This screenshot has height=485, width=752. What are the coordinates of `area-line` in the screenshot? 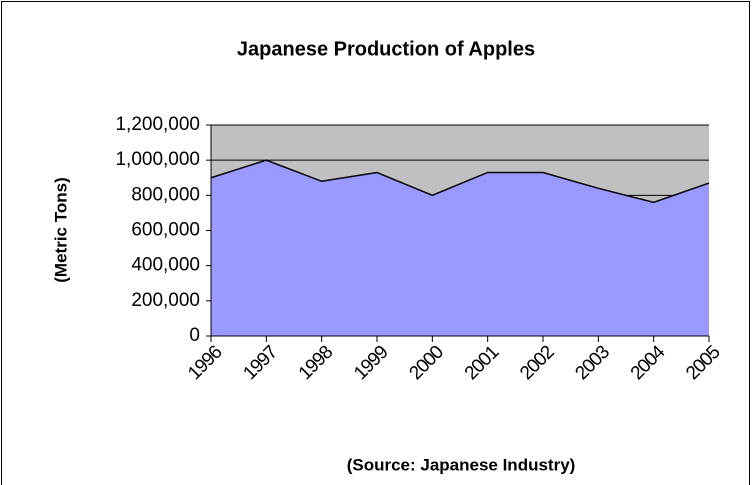 It's located at (460, 181).